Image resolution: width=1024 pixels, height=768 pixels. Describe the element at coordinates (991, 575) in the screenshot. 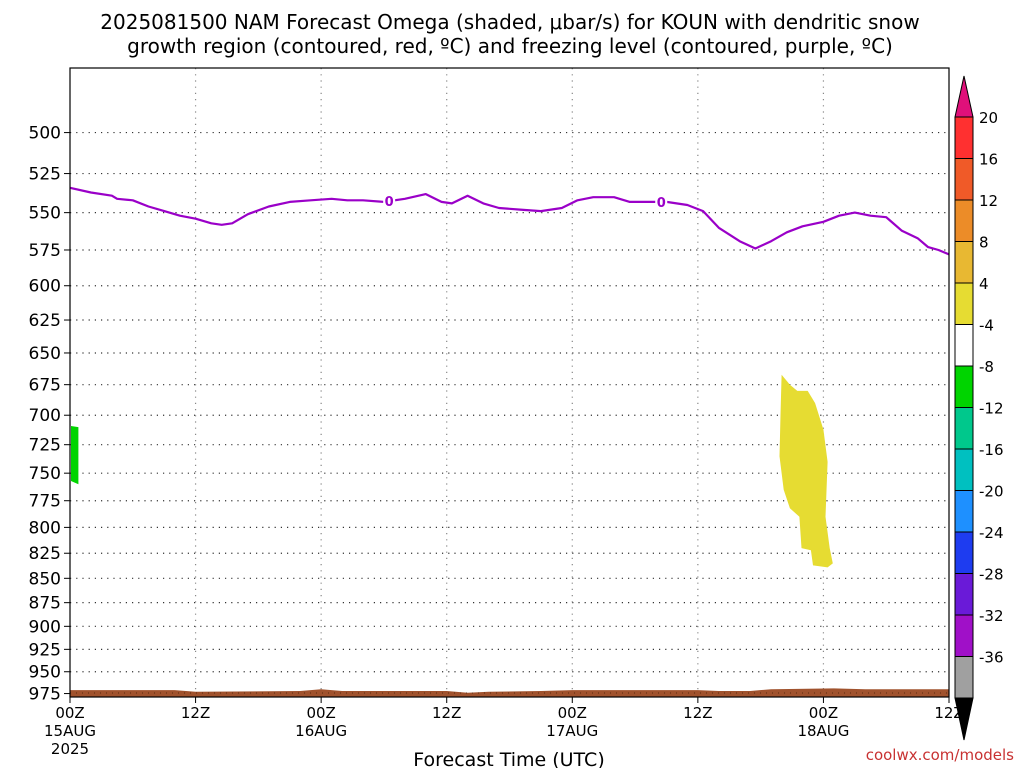

I see `colorbar-label: -28` at that location.